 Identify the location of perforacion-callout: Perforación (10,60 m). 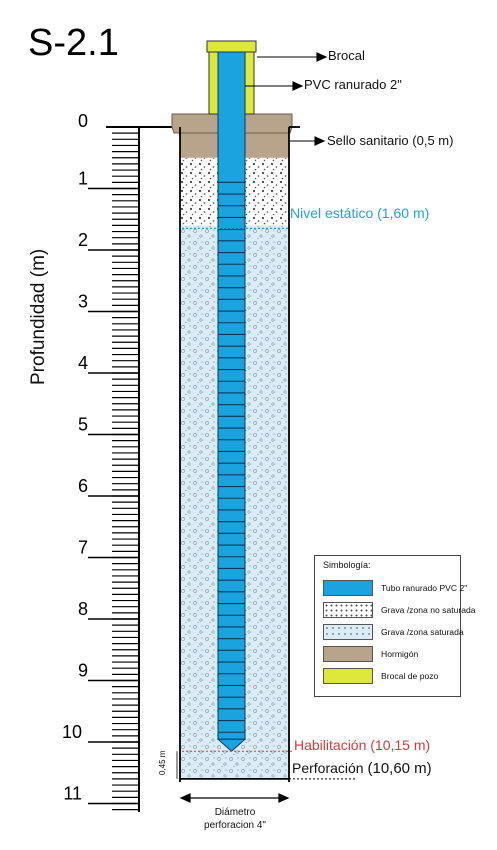
(362, 768).